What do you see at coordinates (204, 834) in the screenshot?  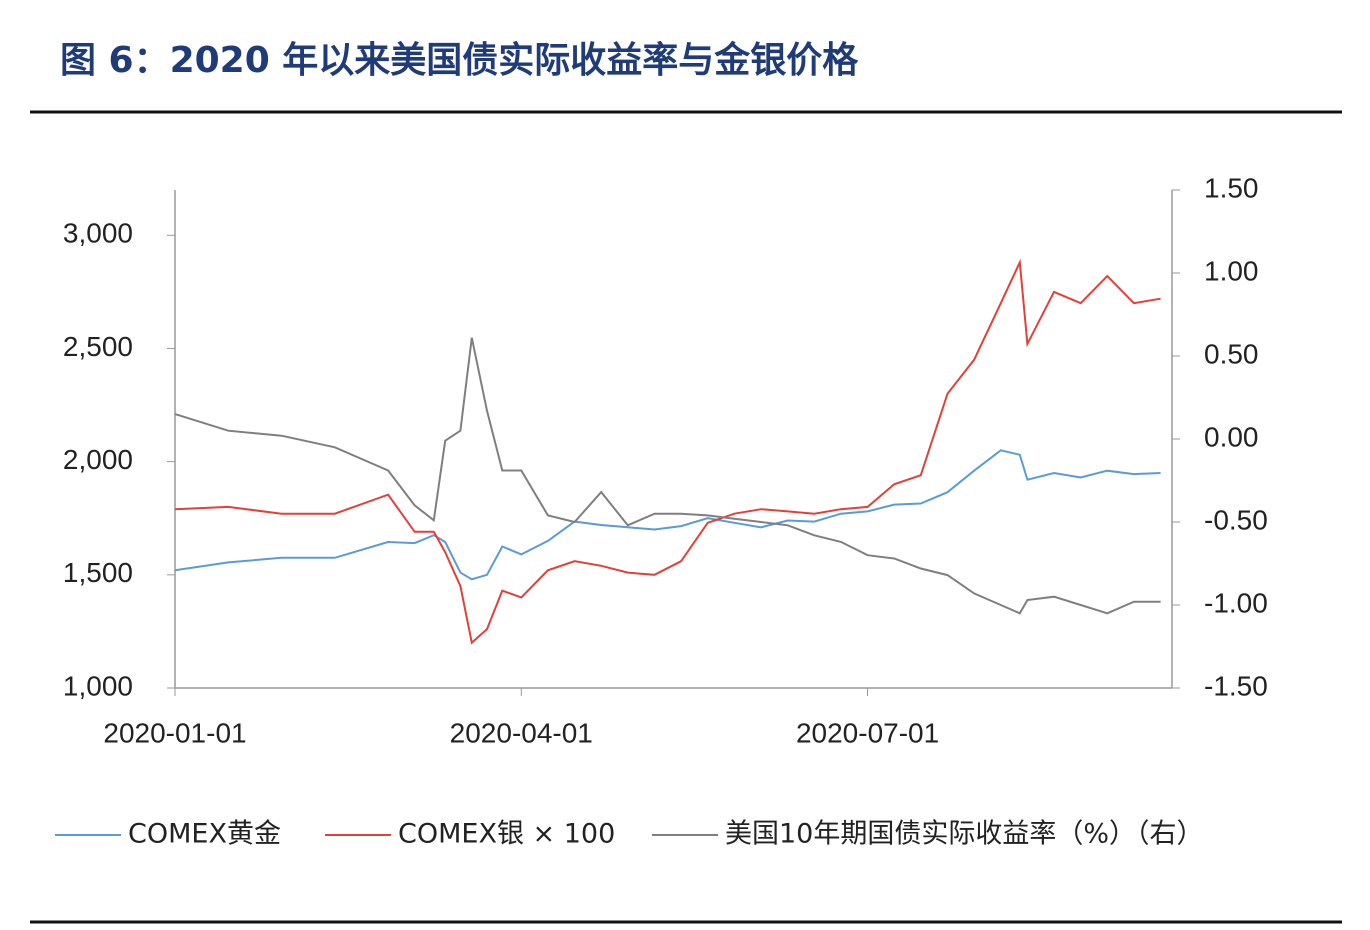 I see `legend-label: COMEX黄金` at bounding box center [204, 834].